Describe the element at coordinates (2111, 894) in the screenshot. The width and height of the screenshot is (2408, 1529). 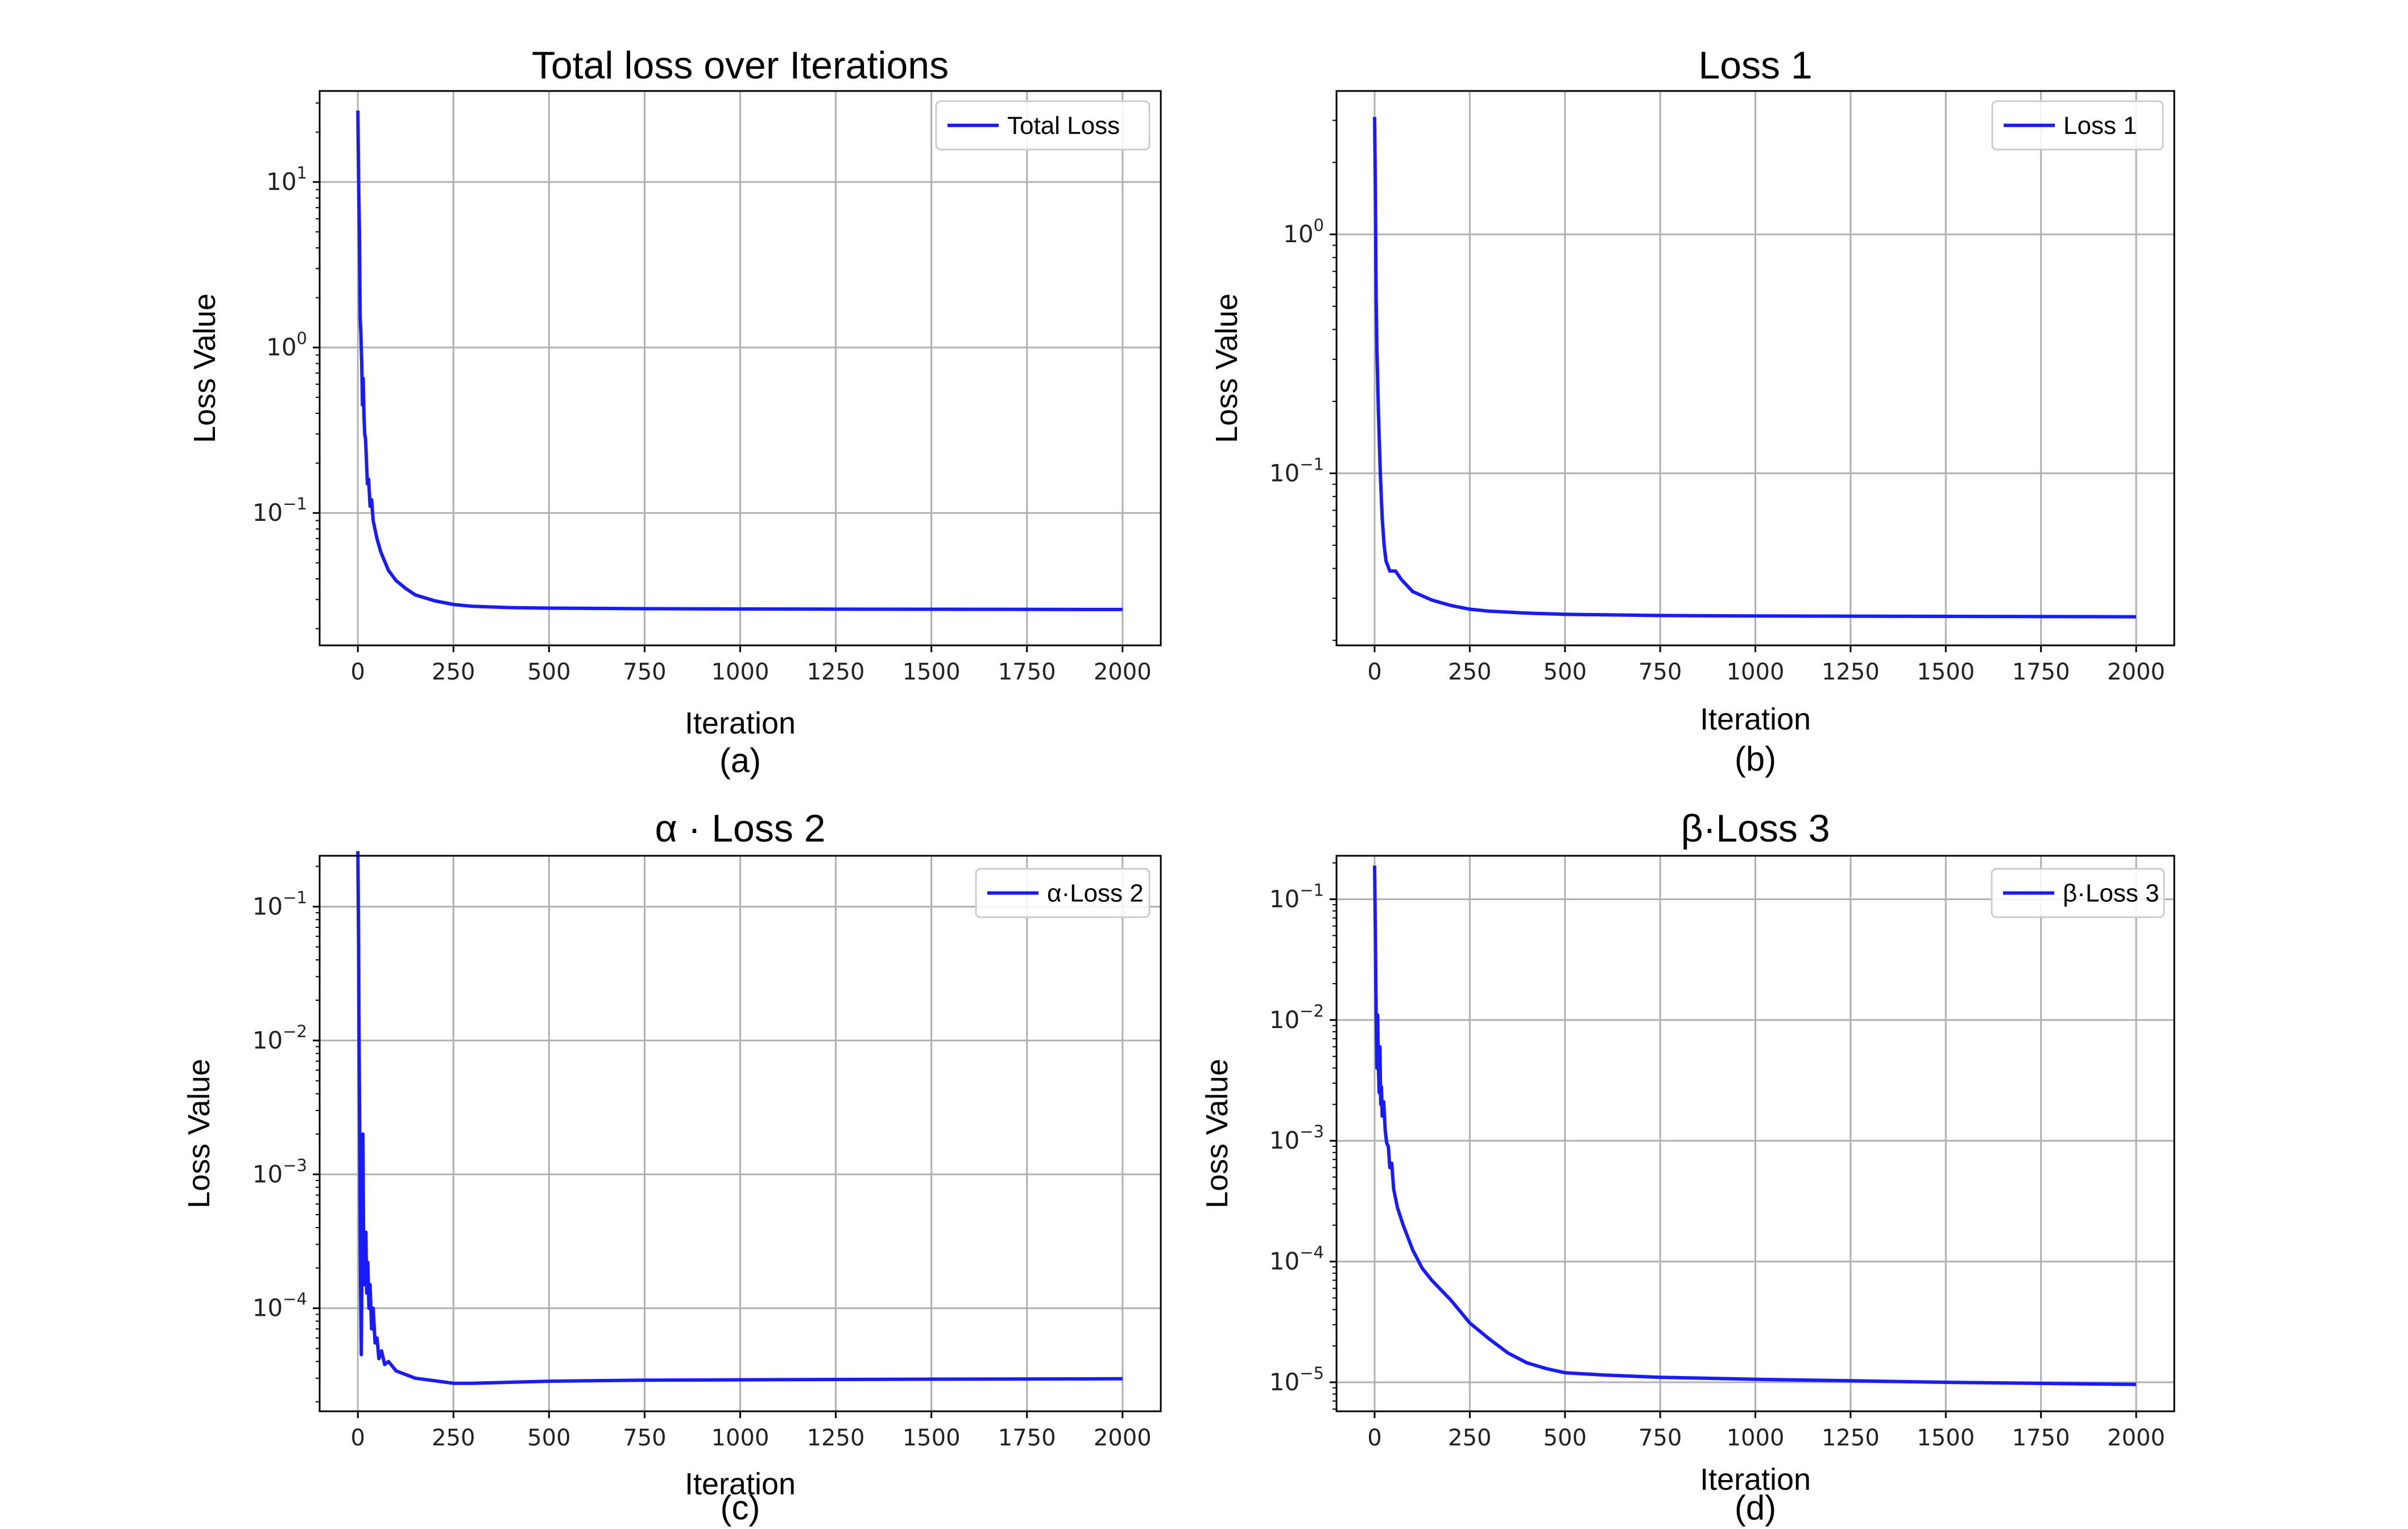
I see `legend-label: β·Loss 3` at that location.